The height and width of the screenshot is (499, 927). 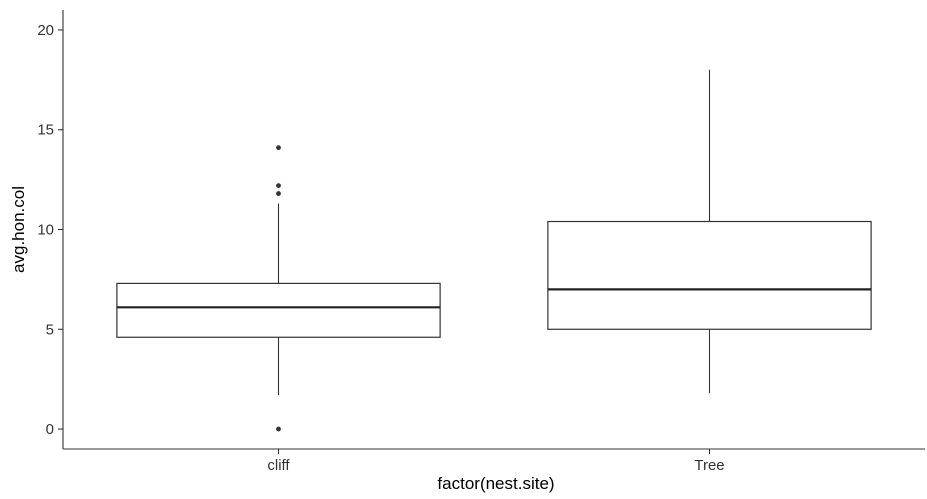 I want to click on x-axis-title: factor(nest.site), so click(x=495, y=483).